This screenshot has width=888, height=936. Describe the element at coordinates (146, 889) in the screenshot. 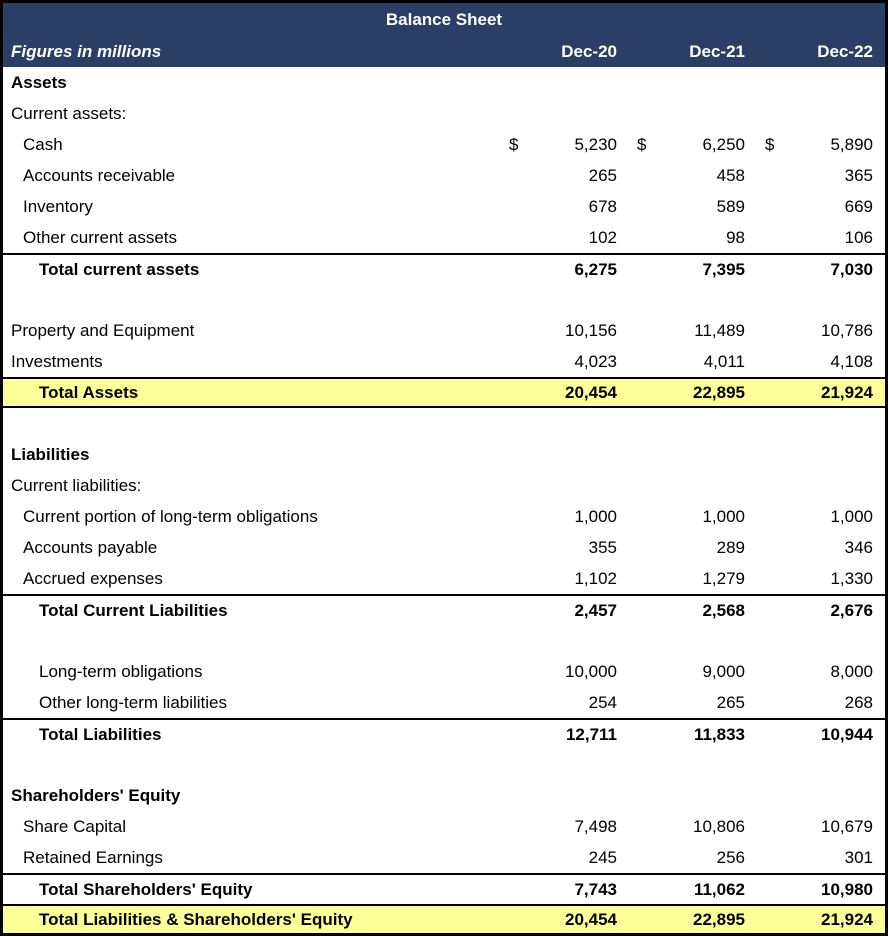

I see `row-label: Total Shareholders' Equity` at that location.